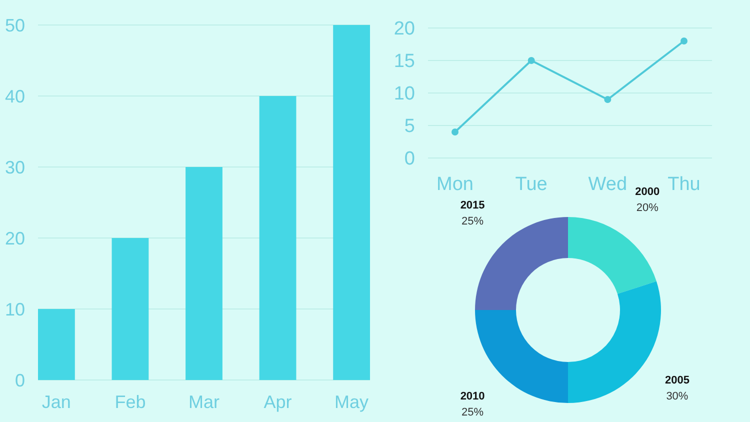  Describe the element at coordinates (647, 208) in the screenshot. I see `data-label: 20%` at that location.